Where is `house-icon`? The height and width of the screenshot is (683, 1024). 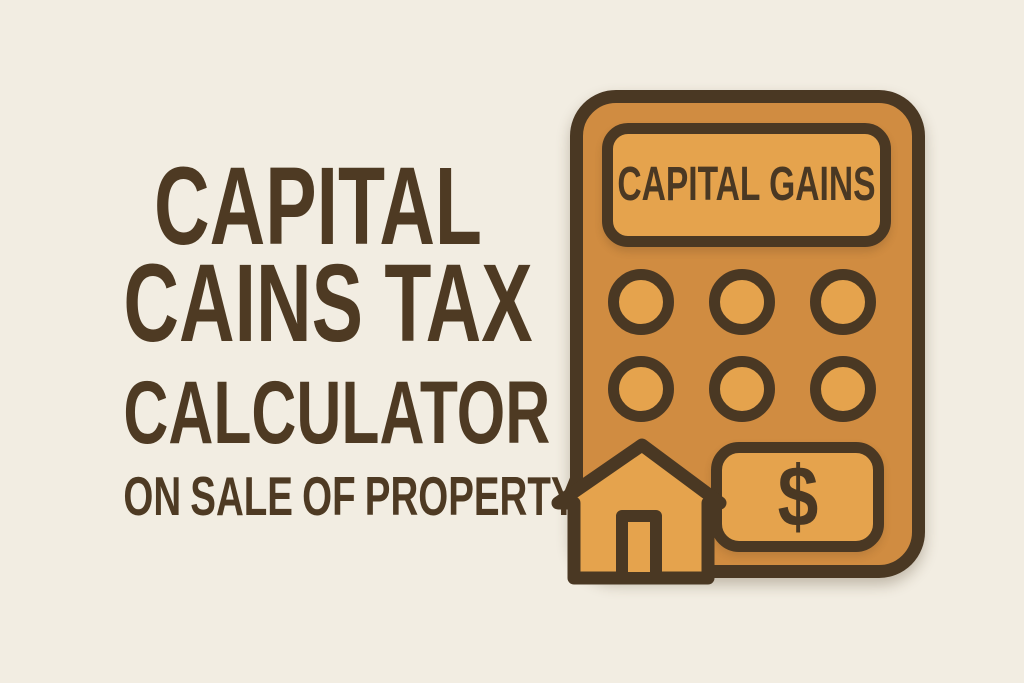 house-icon is located at coordinates (639, 511).